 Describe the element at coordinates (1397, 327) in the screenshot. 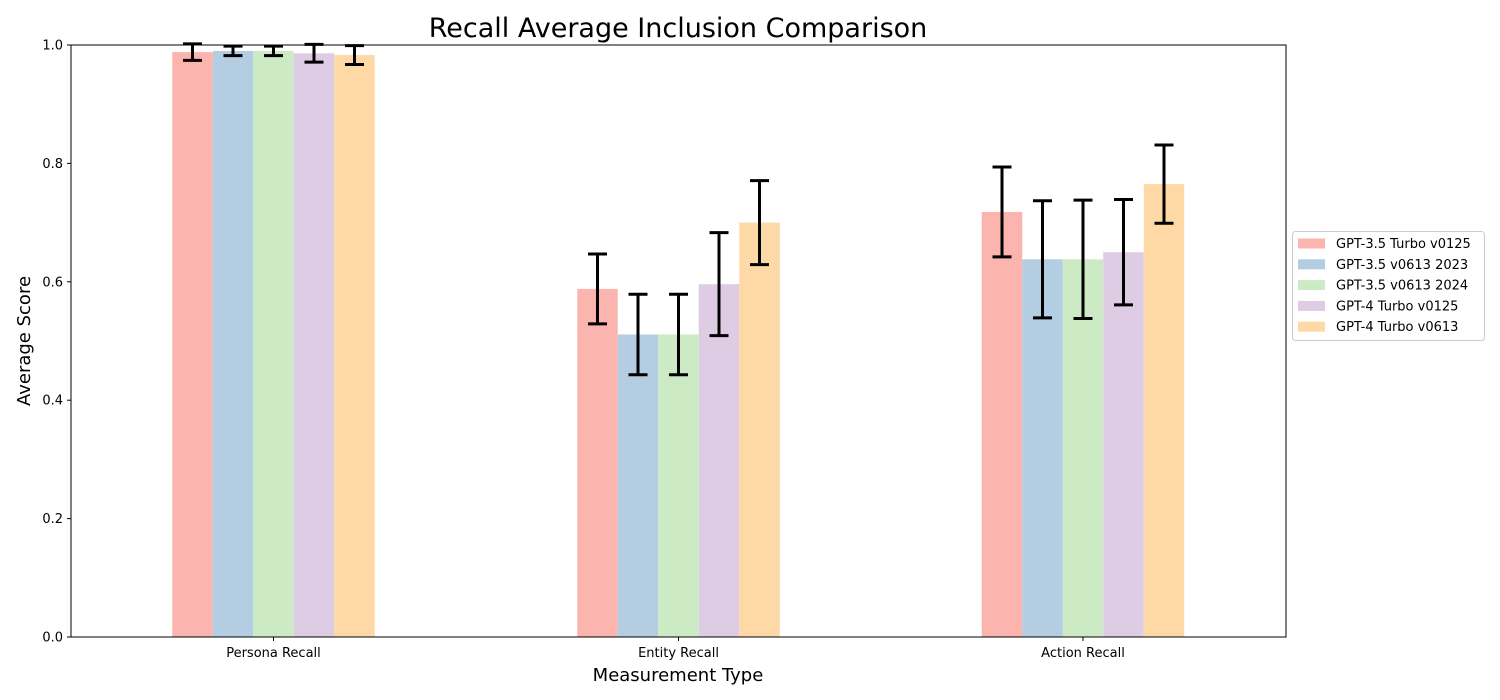

I see `legend-label: GPT-4 Turbo v0613` at that location.